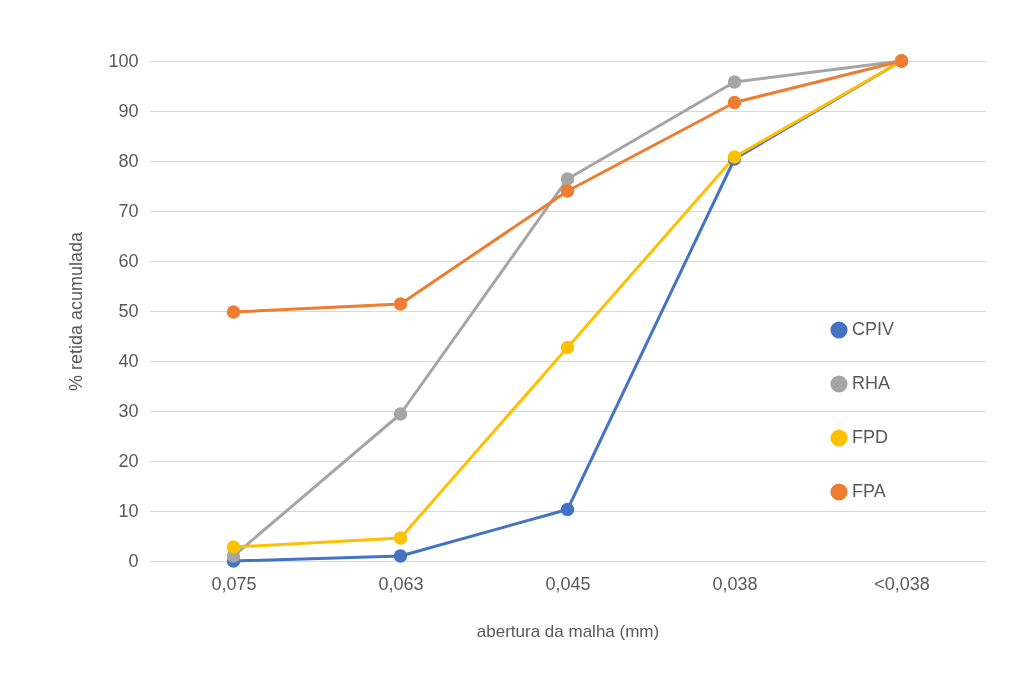 Image resolution: width=1020 pixels, height=686 pixels. What do you see at coordinates (128, 160) in the screenshot?
I see `y-tick-label: 80` at bounding box center [128, 160].